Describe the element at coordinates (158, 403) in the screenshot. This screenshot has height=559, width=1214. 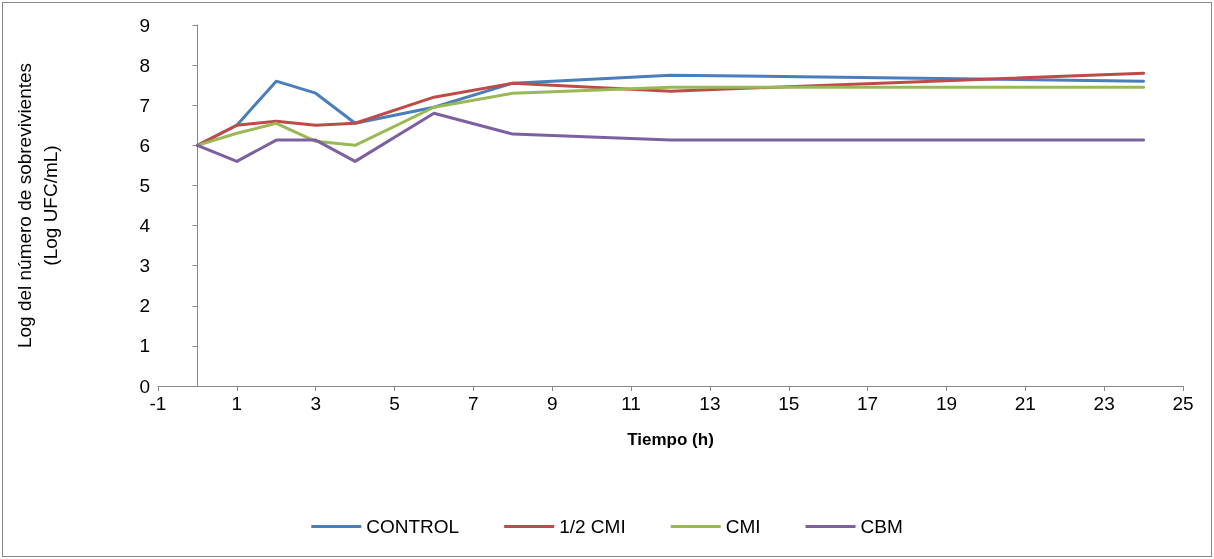
I see `x-tick-label: -1` at that location.